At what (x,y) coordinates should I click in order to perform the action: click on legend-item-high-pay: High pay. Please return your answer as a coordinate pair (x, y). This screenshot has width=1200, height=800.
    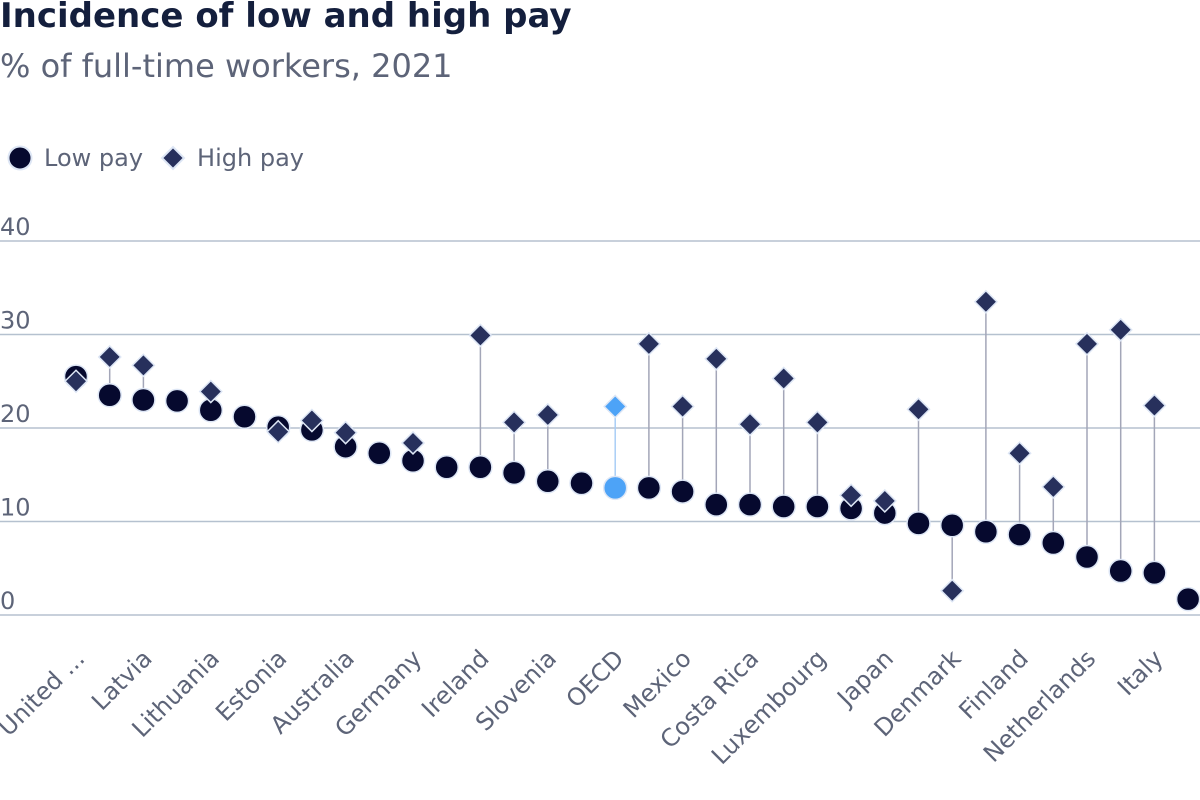
    Looking at the image, I should click on (231, 158).